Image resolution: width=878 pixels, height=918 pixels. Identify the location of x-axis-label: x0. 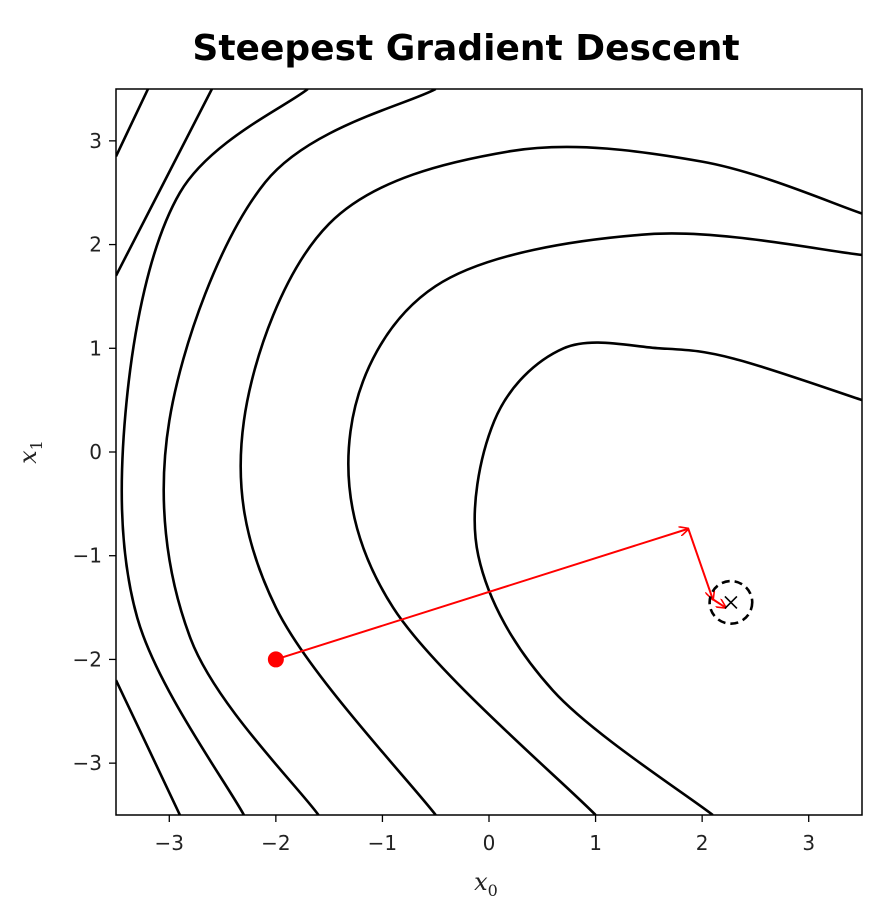
(486, 884).